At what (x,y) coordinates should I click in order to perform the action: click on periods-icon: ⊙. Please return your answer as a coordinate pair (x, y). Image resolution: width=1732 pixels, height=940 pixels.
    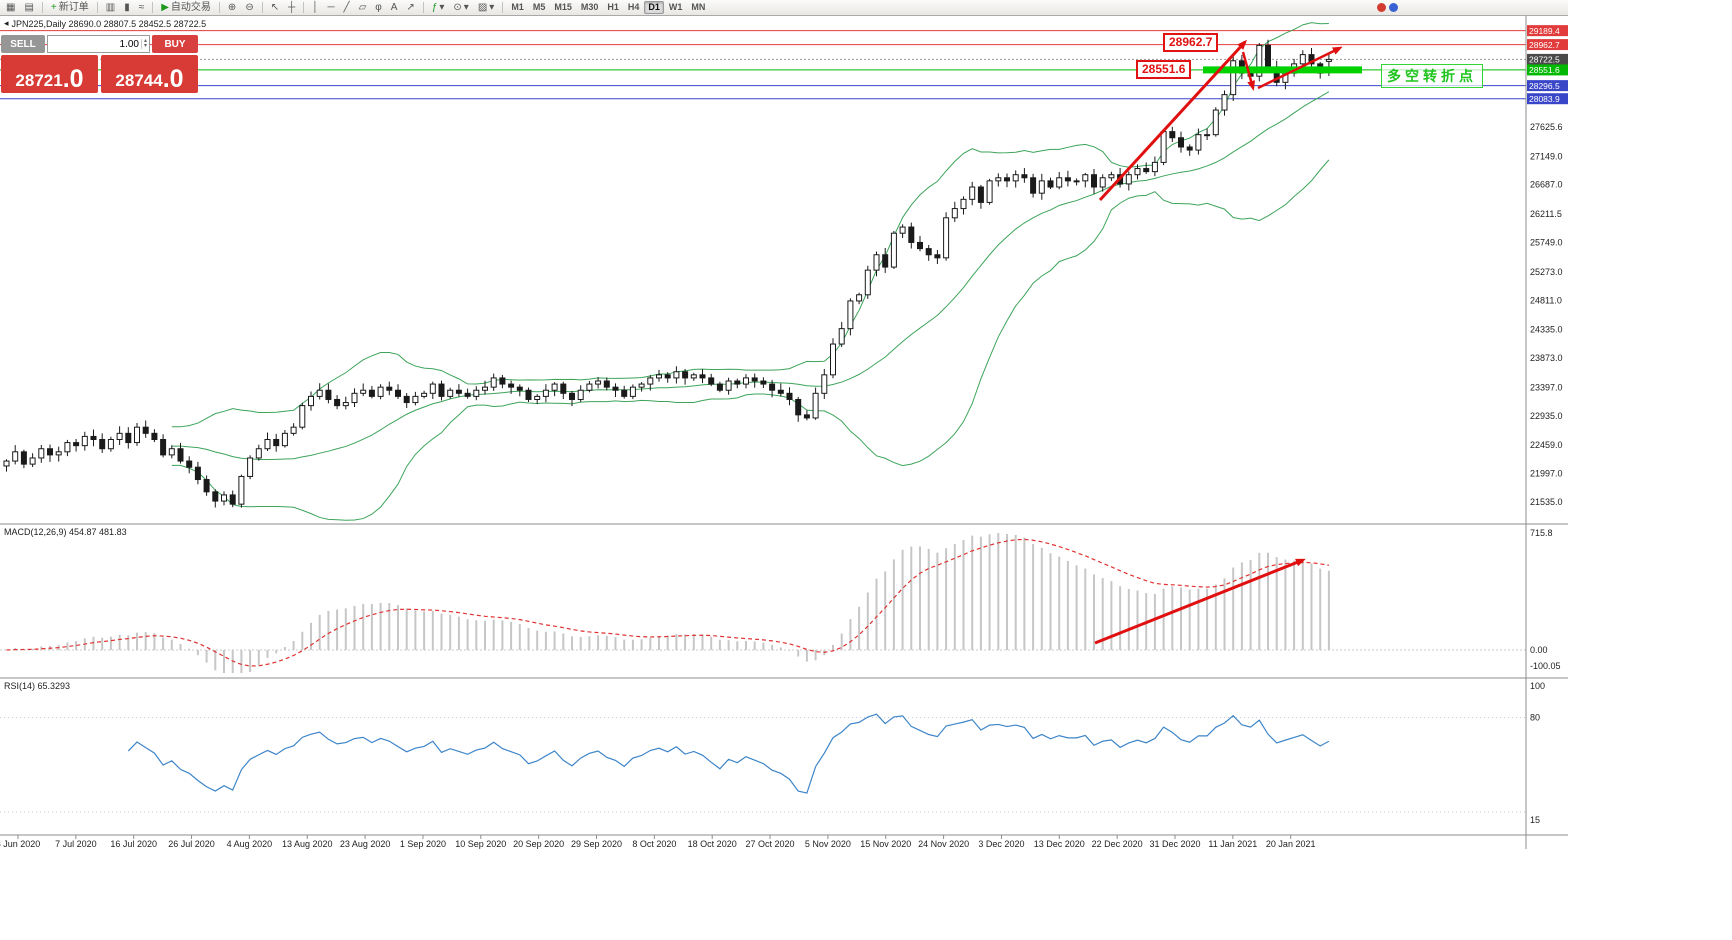
    Looking at the image, I should click on (457, 7).